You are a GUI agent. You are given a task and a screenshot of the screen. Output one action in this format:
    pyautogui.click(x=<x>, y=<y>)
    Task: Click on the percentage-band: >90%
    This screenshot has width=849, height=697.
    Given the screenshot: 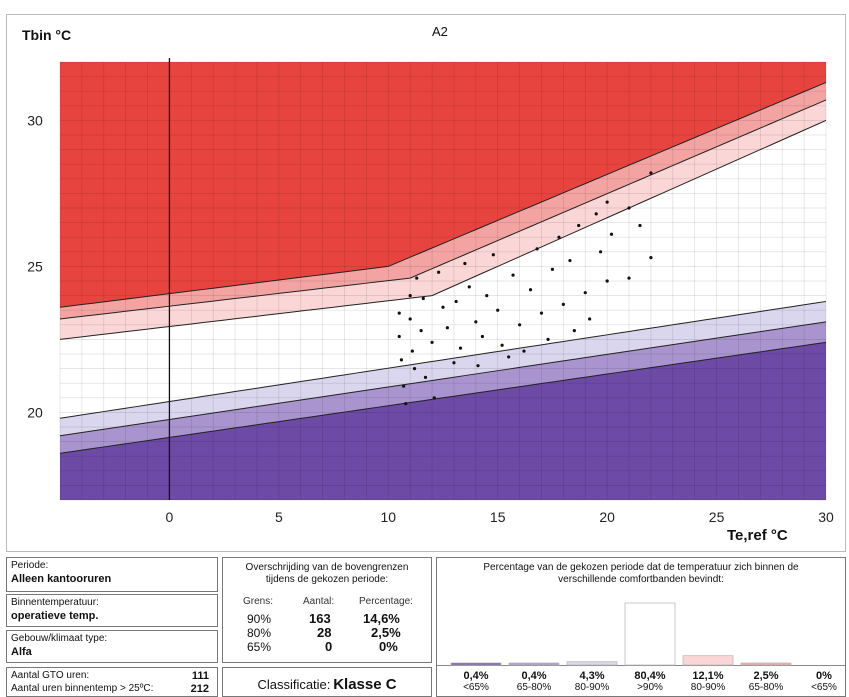 What is the action you would take?
    pyautogui.click(x=650, y=687)
    